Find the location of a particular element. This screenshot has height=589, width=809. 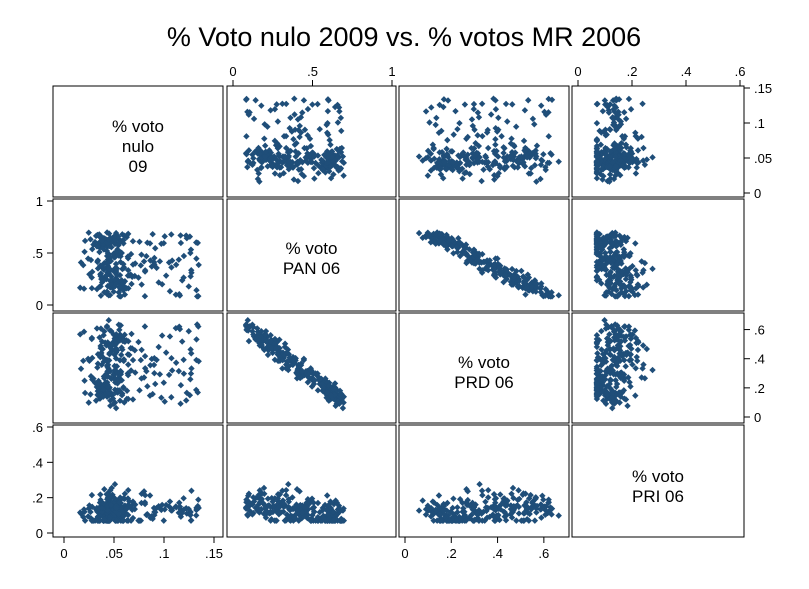

diagonal-label-var3-line1: PRI 06 is located at coordinates (658, 496).